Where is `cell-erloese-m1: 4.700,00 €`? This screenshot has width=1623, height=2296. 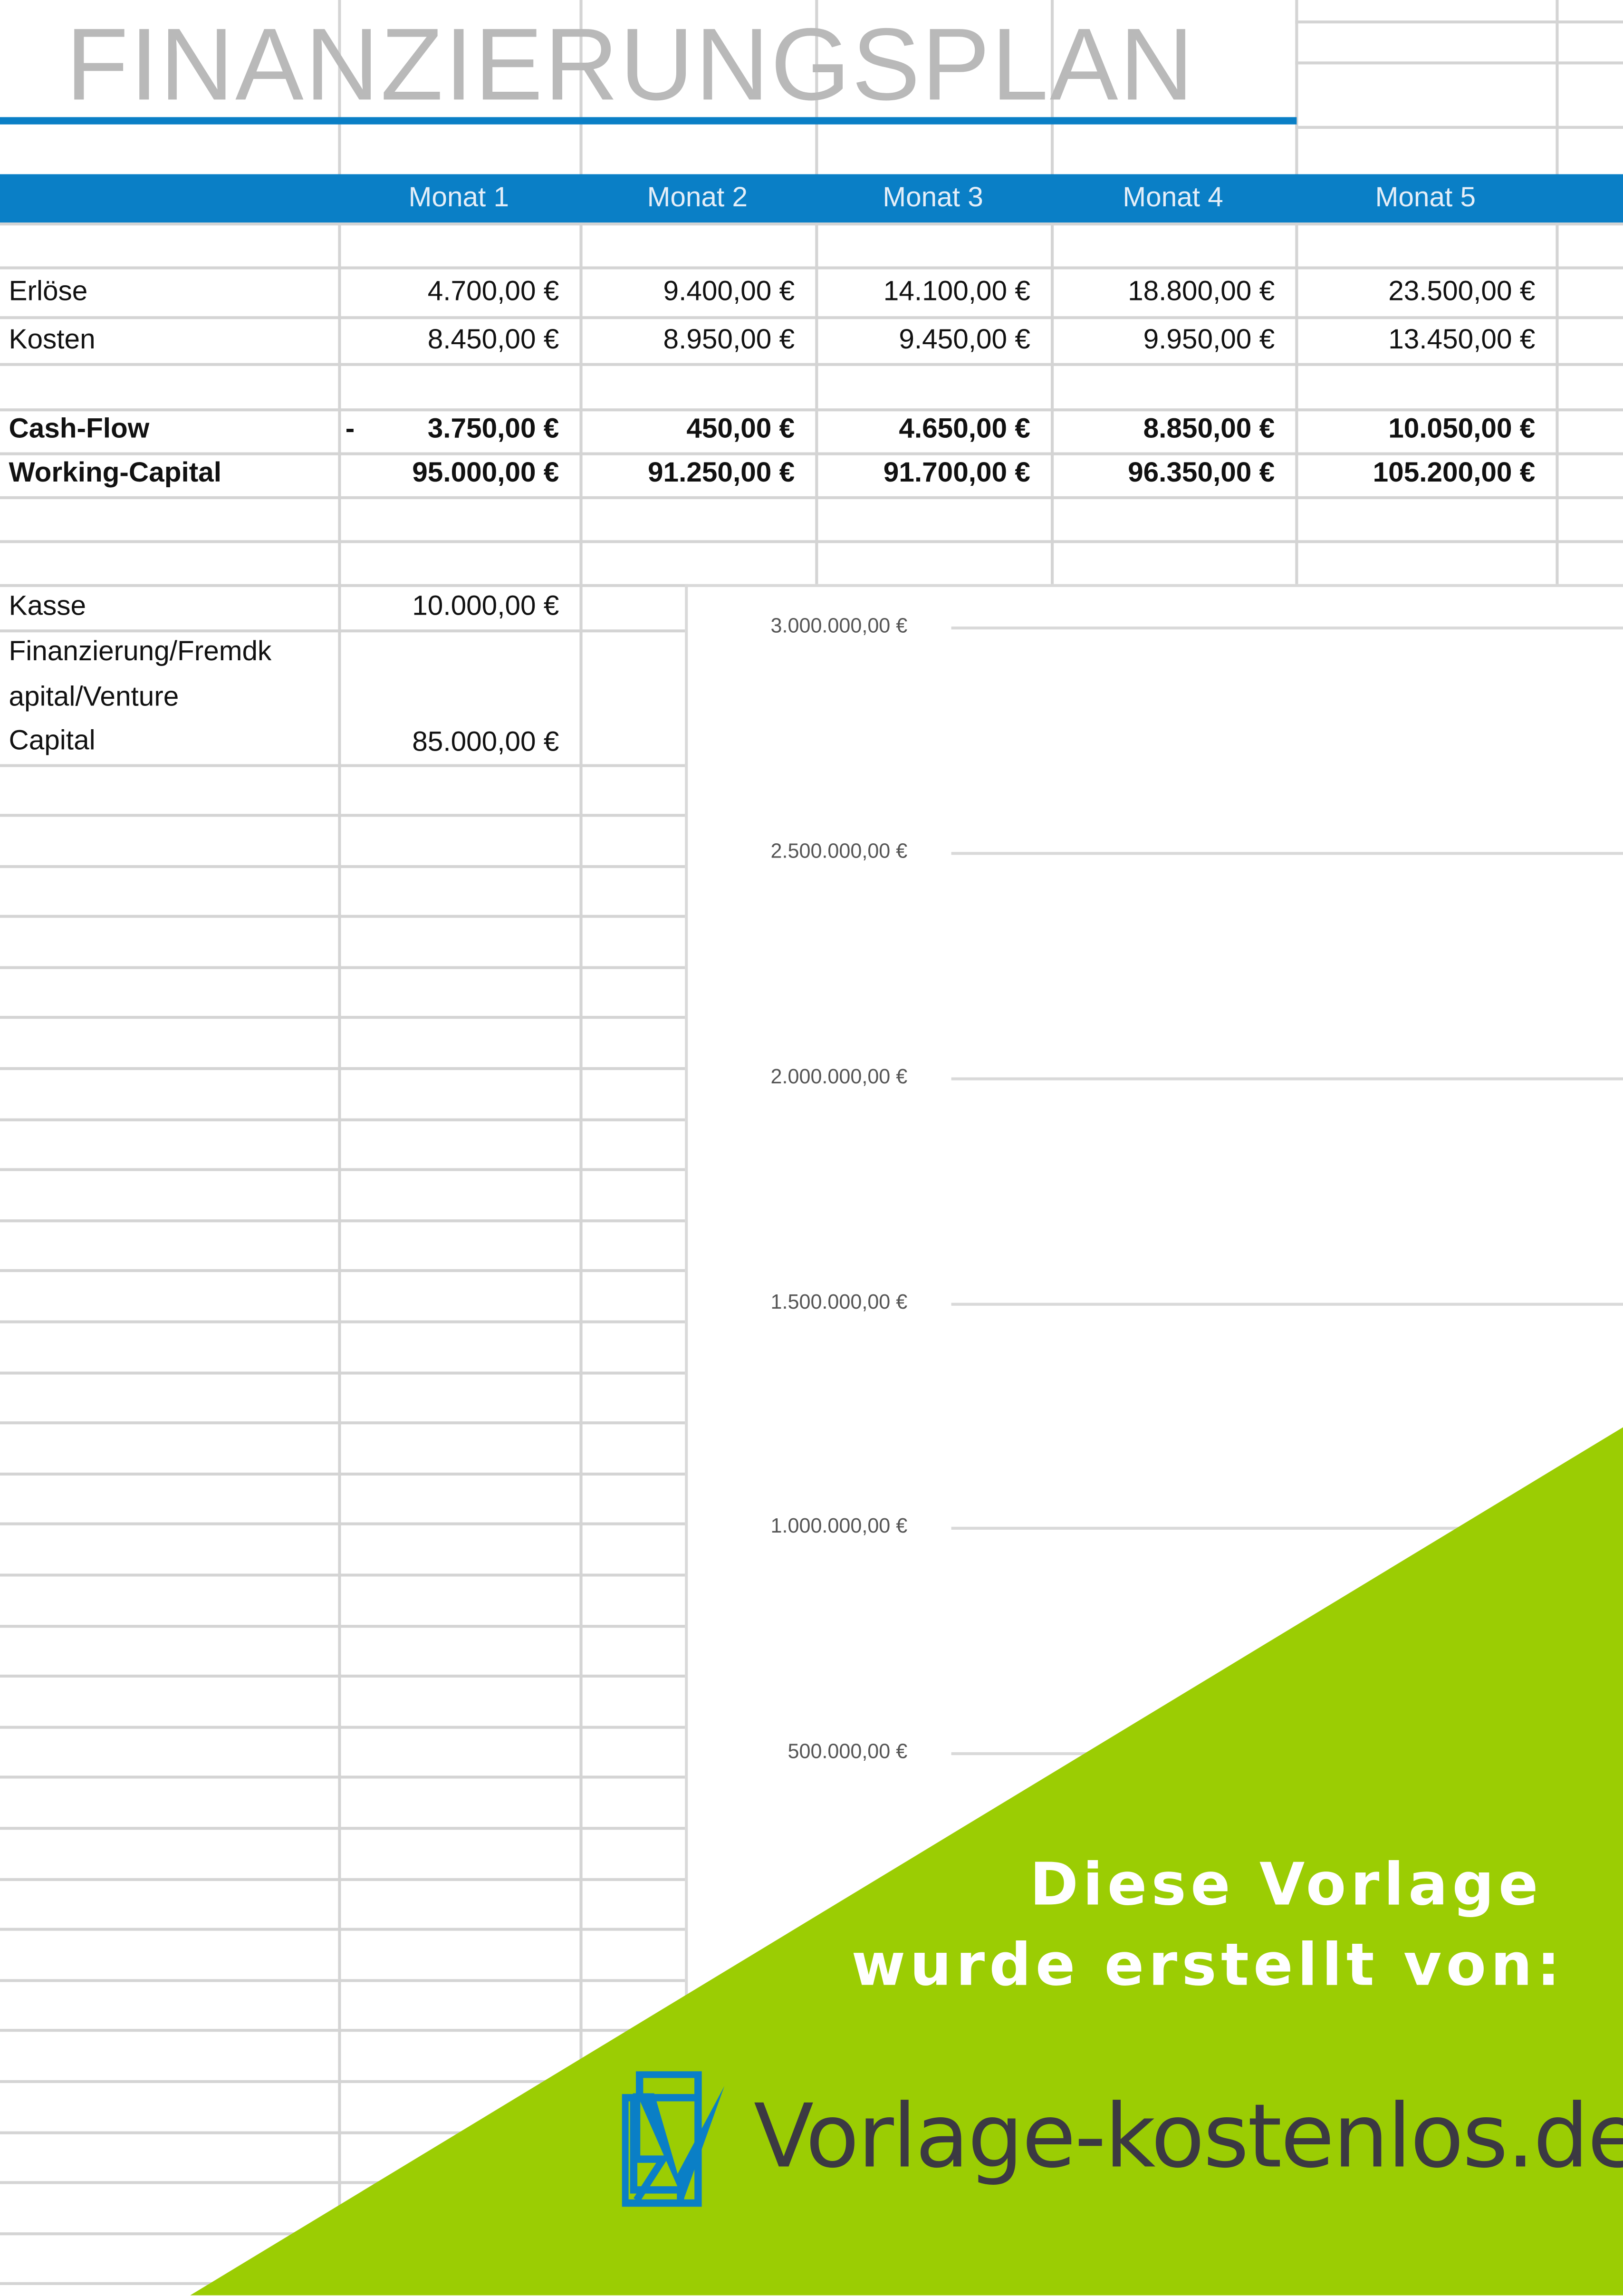
cell-erloese-m1: 4.700,00 € is located at coordinates (493, 292).